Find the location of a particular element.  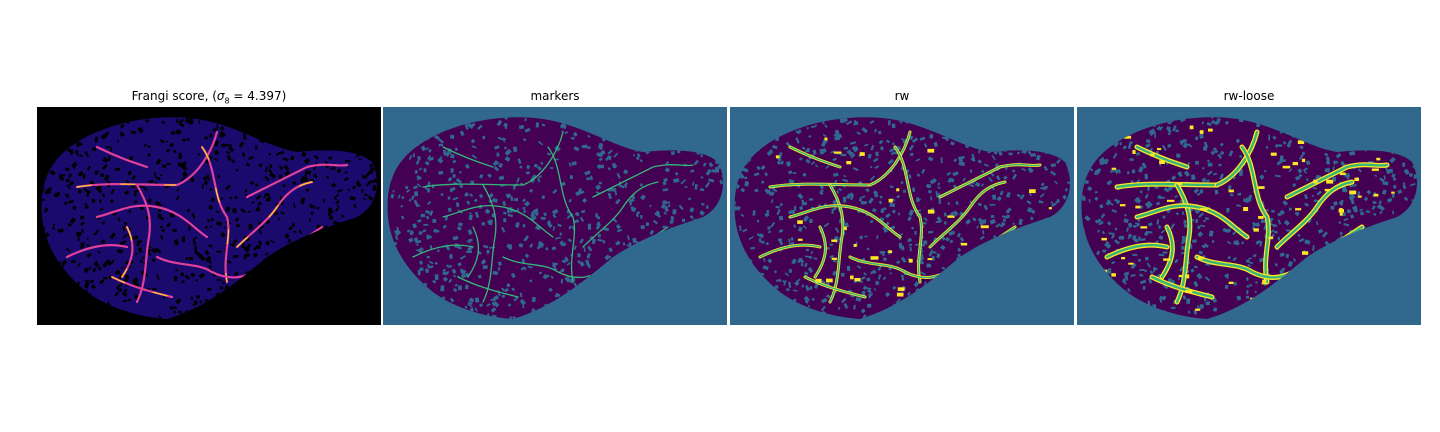

panel-frangi-image is located at coordinates (209, 216).